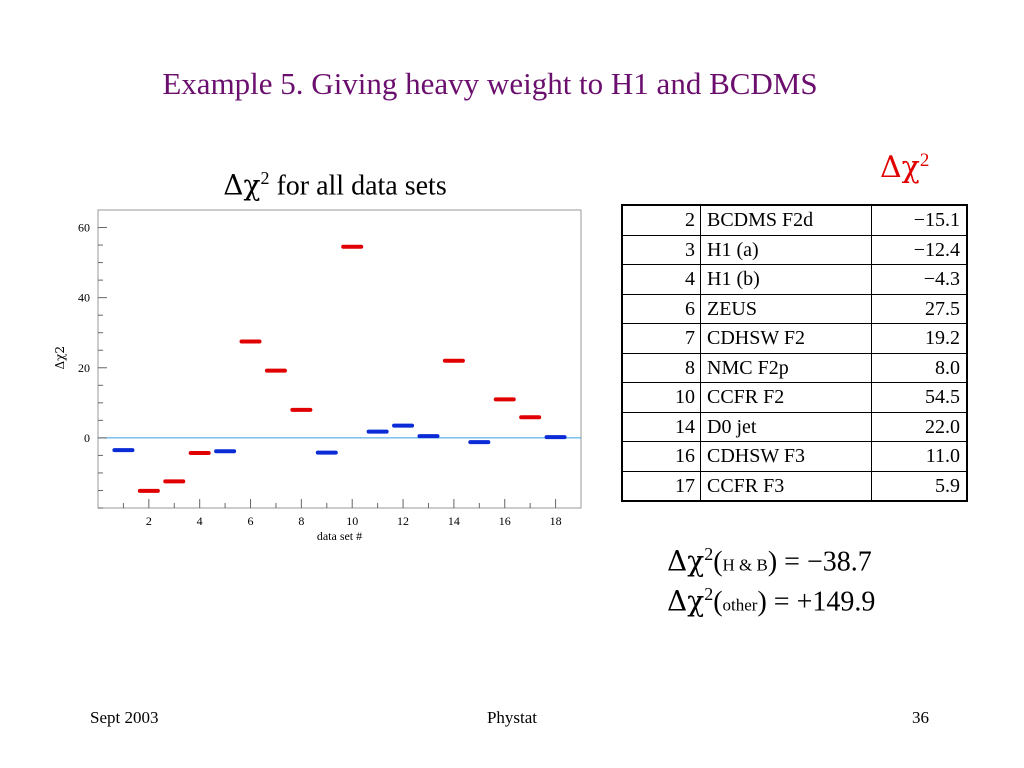  I want to click on table-row: 3 H1 (a) −12.4, so click(794, 249).